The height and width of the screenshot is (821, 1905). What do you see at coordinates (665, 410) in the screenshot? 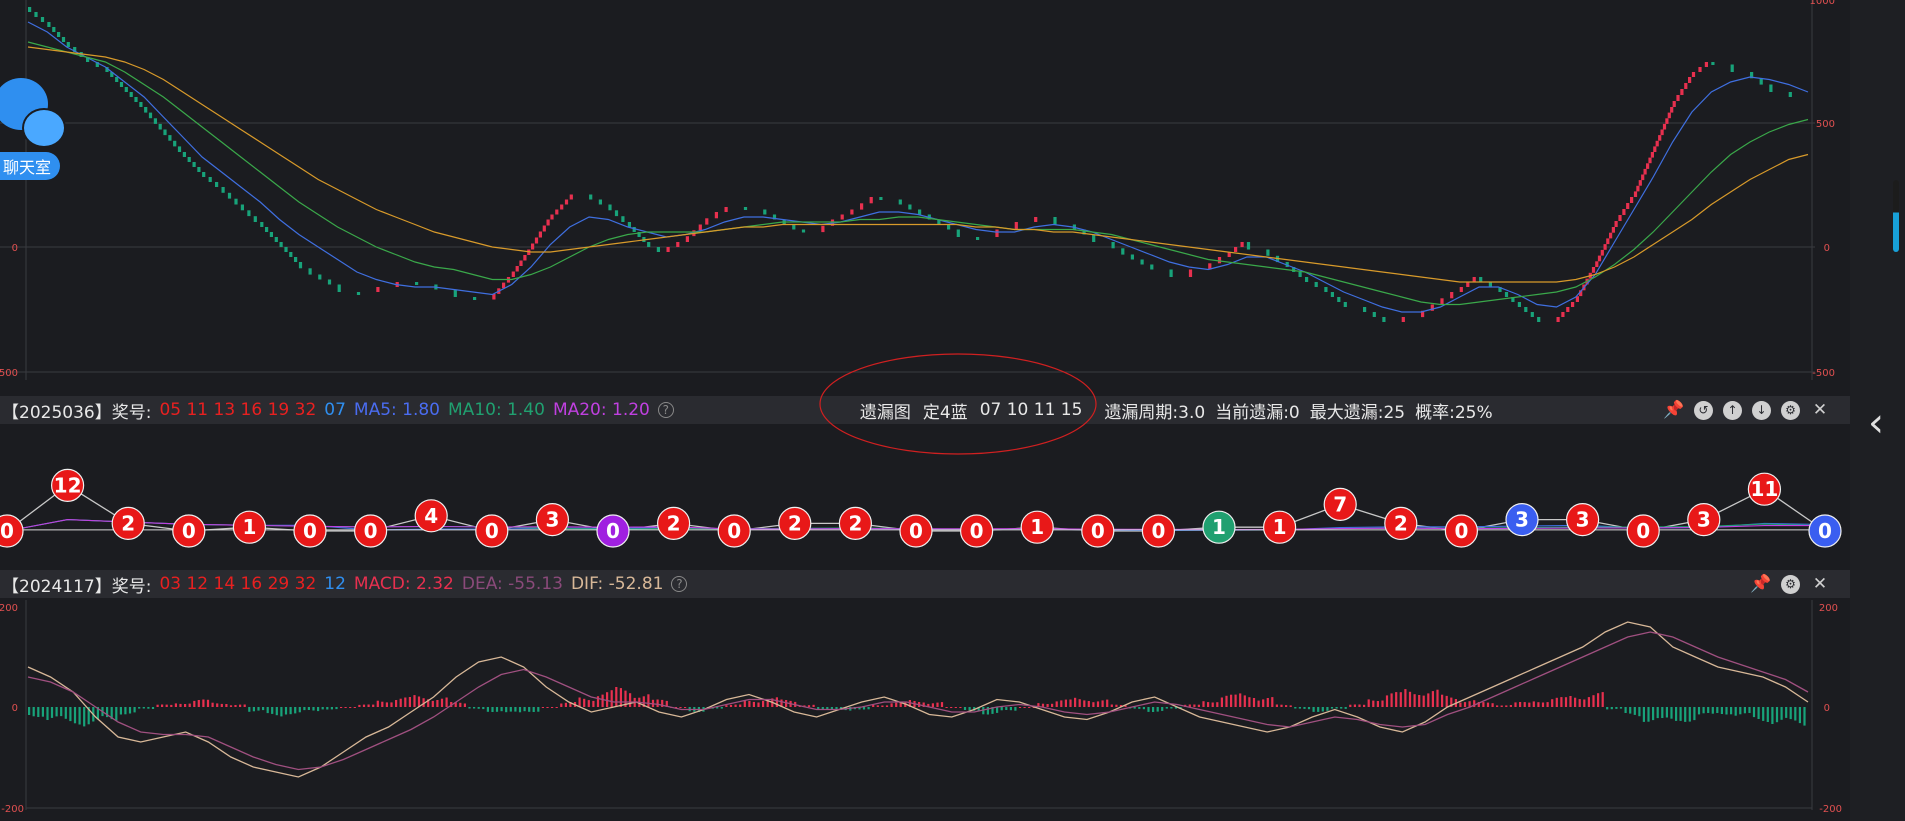
I see `help-icon: ?` at bounding box center [665, 410].